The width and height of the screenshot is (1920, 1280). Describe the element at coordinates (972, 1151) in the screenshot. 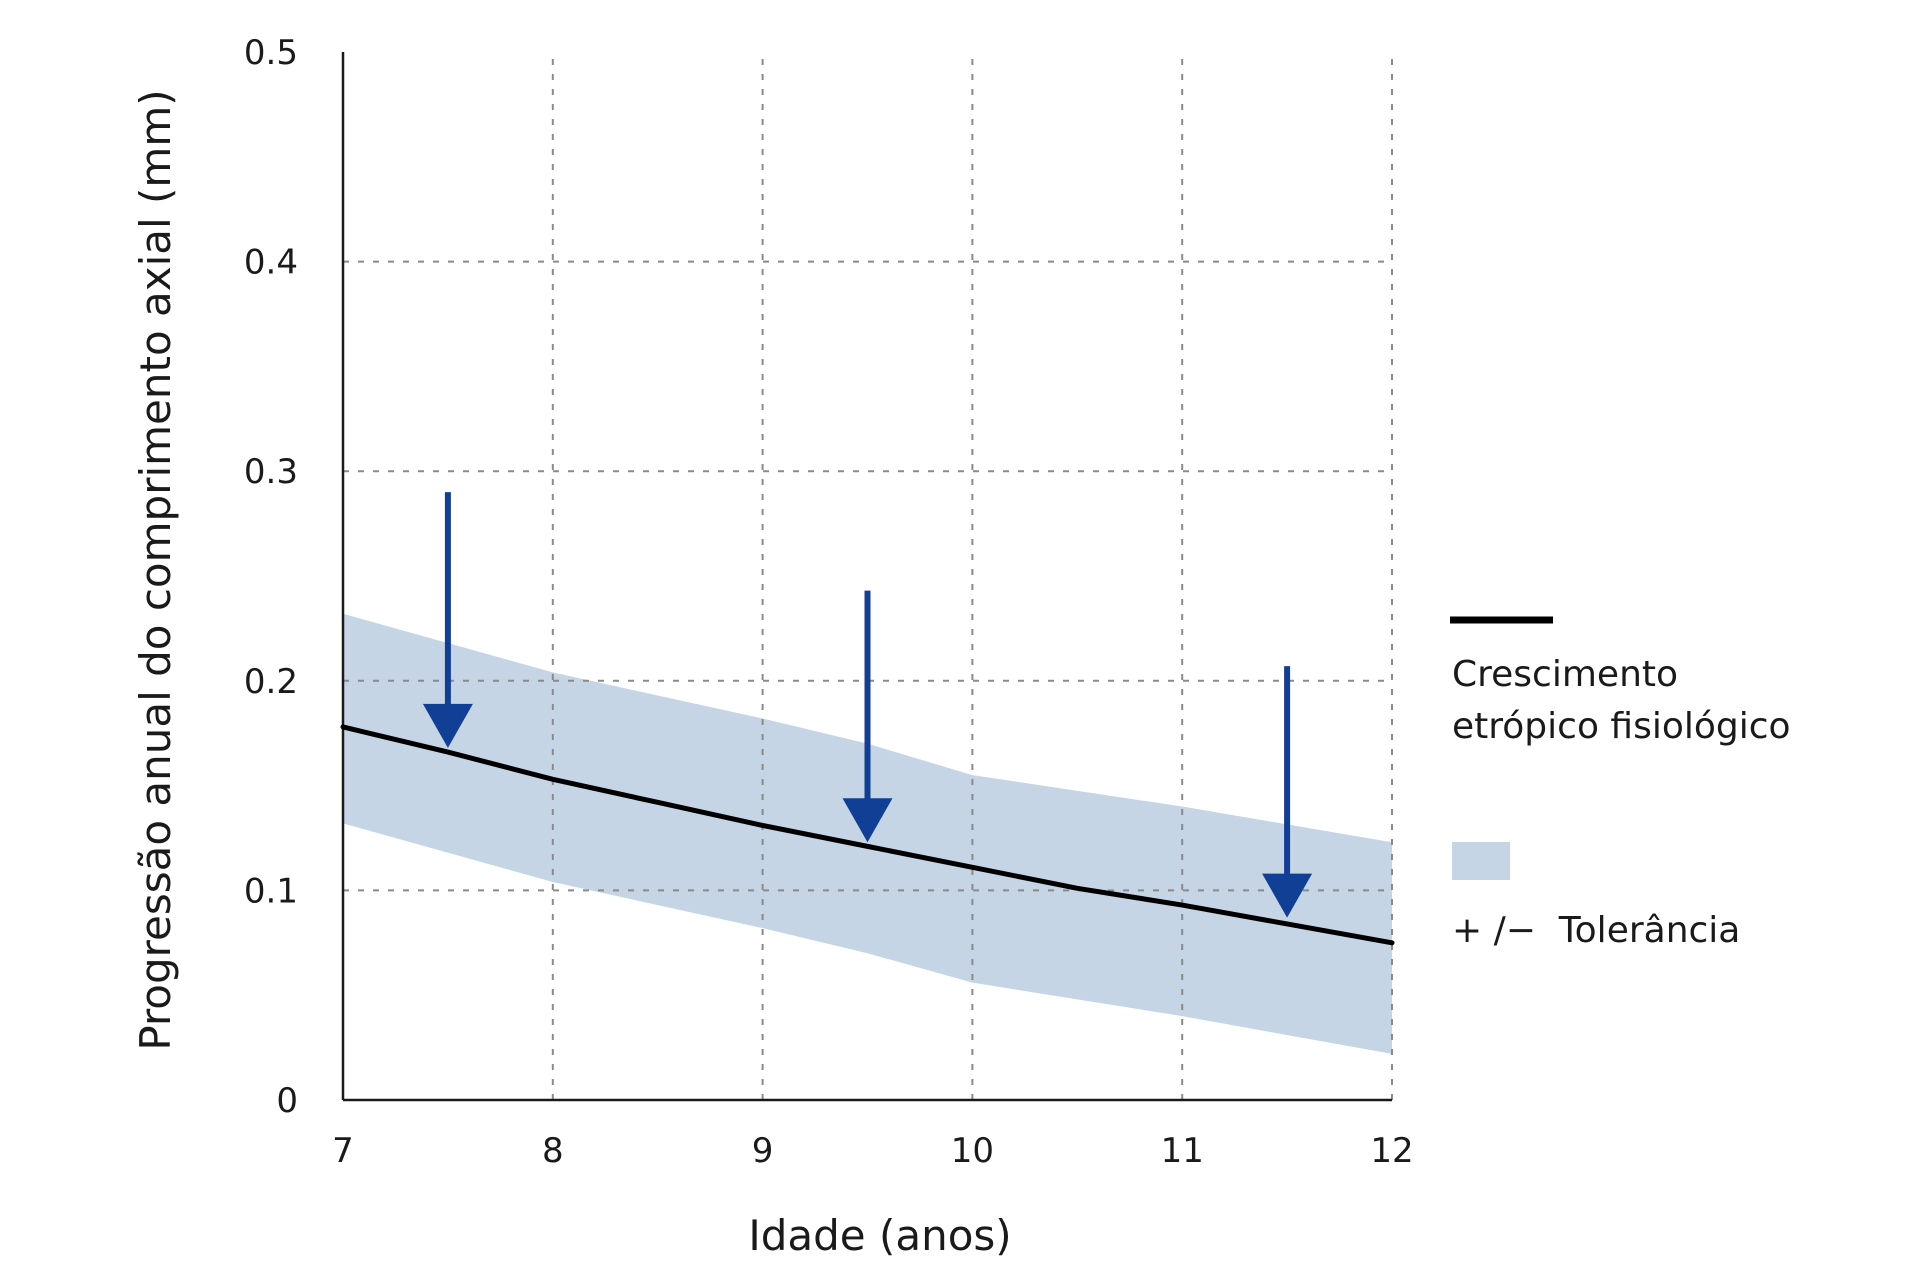

I see `x-tick-label: 10` at that location.